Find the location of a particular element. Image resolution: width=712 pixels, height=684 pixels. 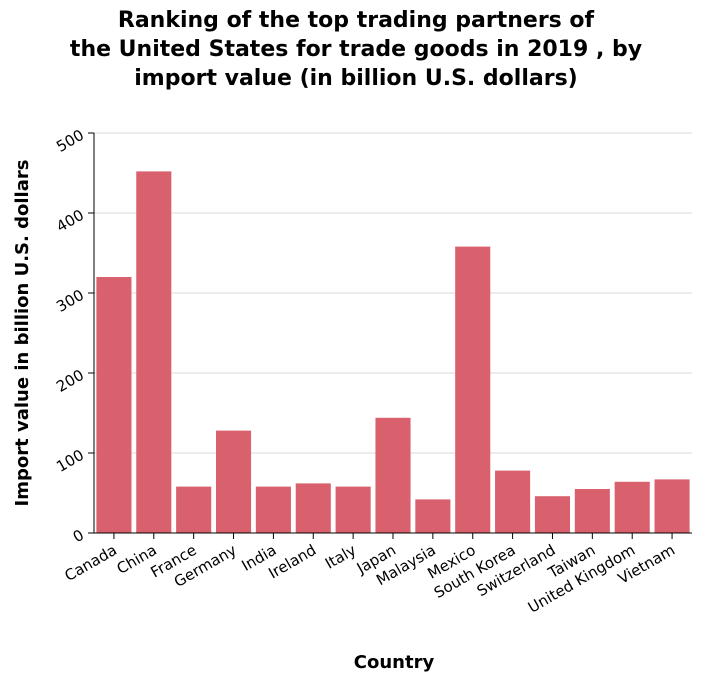

bar-france is located at coordinates (194, 509).